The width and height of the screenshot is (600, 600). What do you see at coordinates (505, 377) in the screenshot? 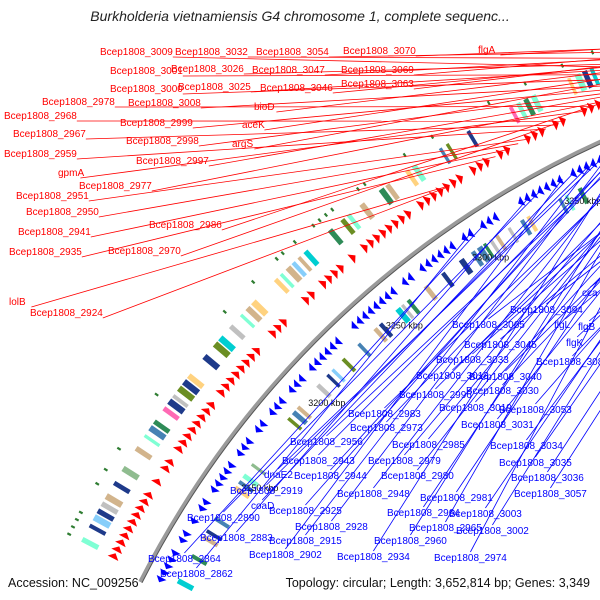
I see `gene-label-reverse: Bcep1808_3040` at bounding box center [505, 377].